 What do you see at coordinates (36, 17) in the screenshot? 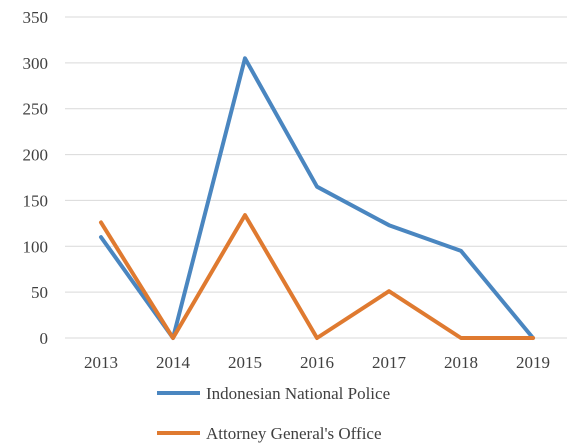
I see `y-tick-label: 350` at bounding box center [36, 17].